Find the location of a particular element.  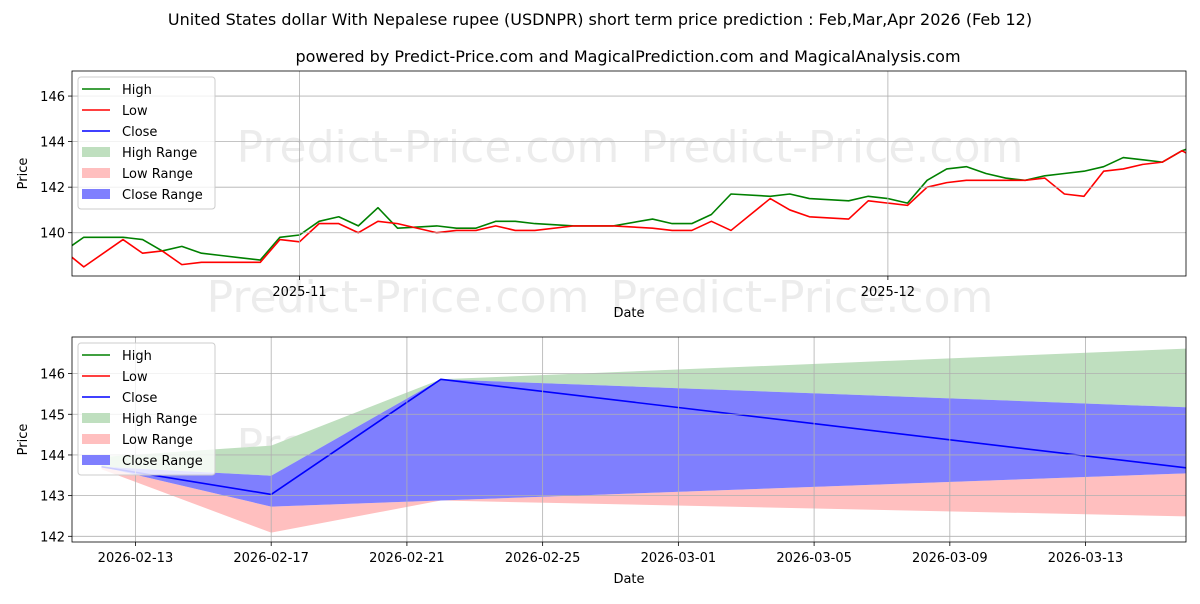

y-tick-label: 140 is located at coordinates (52, 234).